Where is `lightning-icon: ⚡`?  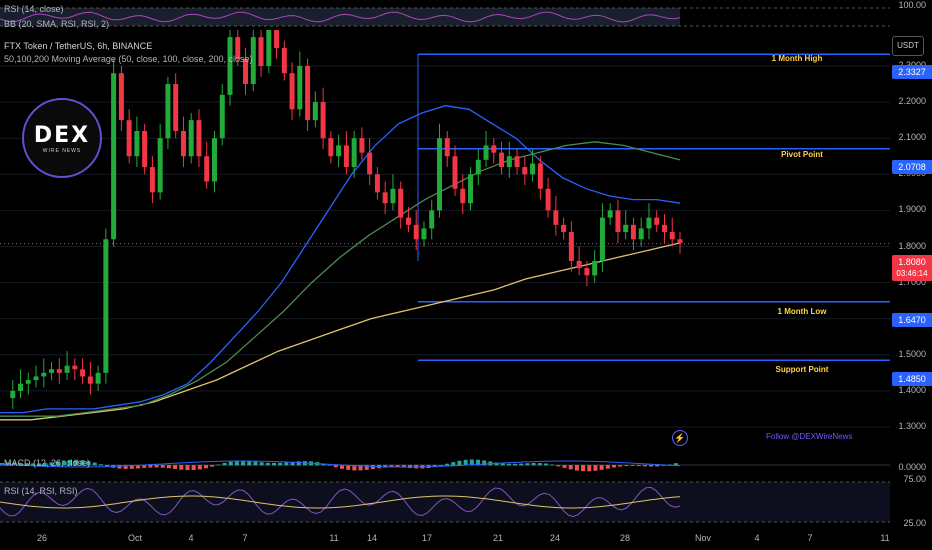 lightning-icon: ⚡ is located at coordinates (680, 438).